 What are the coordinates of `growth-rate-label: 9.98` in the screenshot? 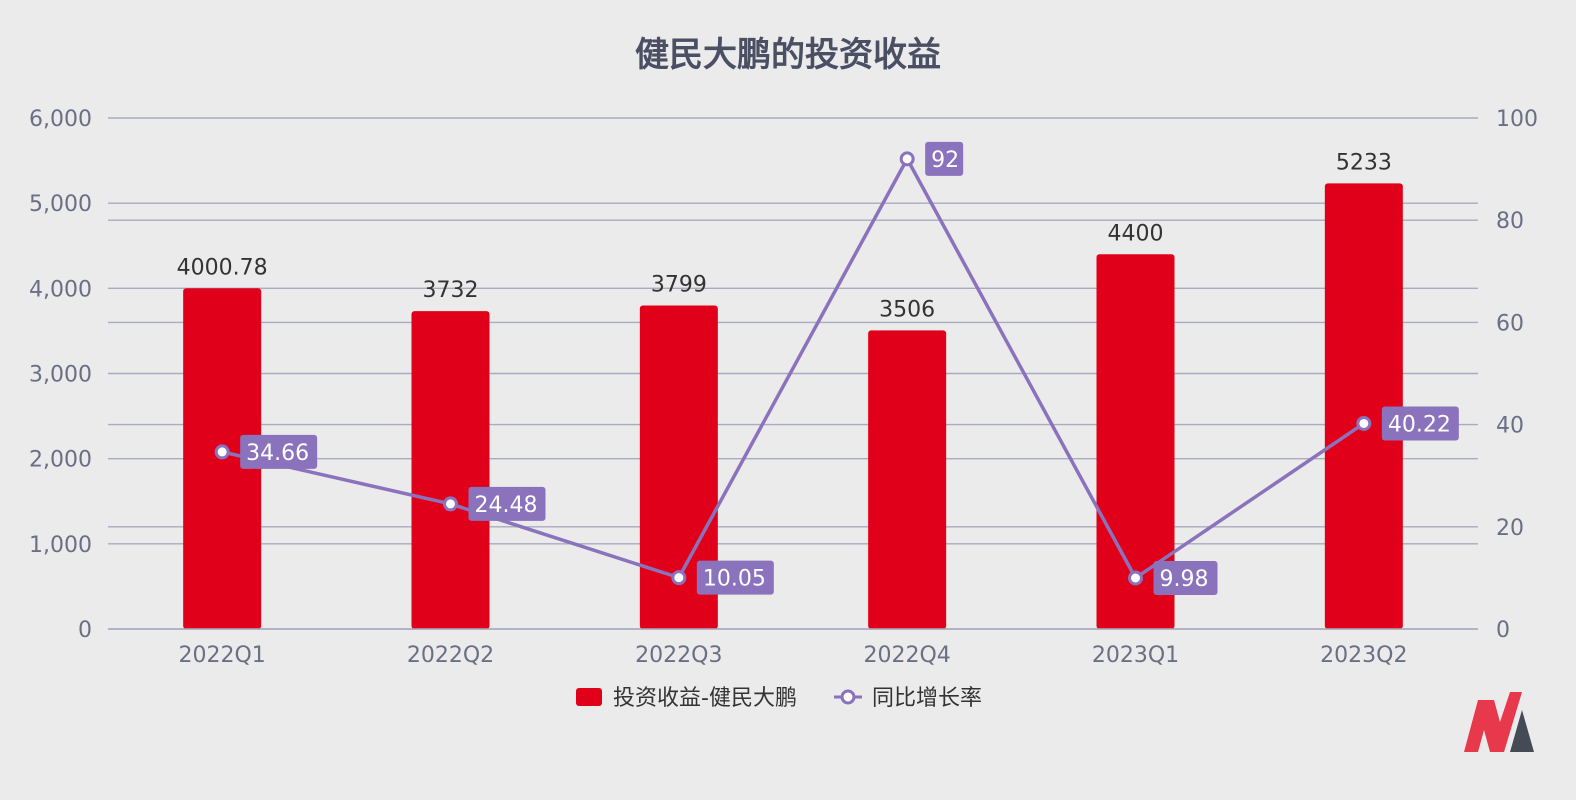 It's located at (1185, 578).